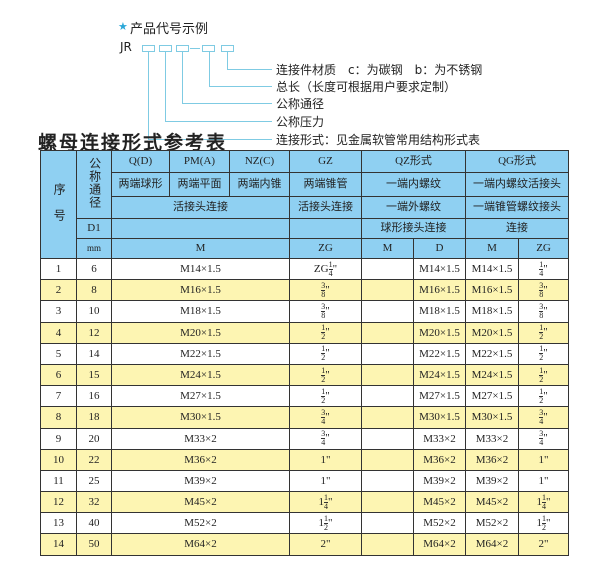 Image resolution: width=600 pixels, height=567 pixels. Describe the element at coordinates (544, 438) in the screenshot. I see `cell-qgzg: 3 4 "` at that location.